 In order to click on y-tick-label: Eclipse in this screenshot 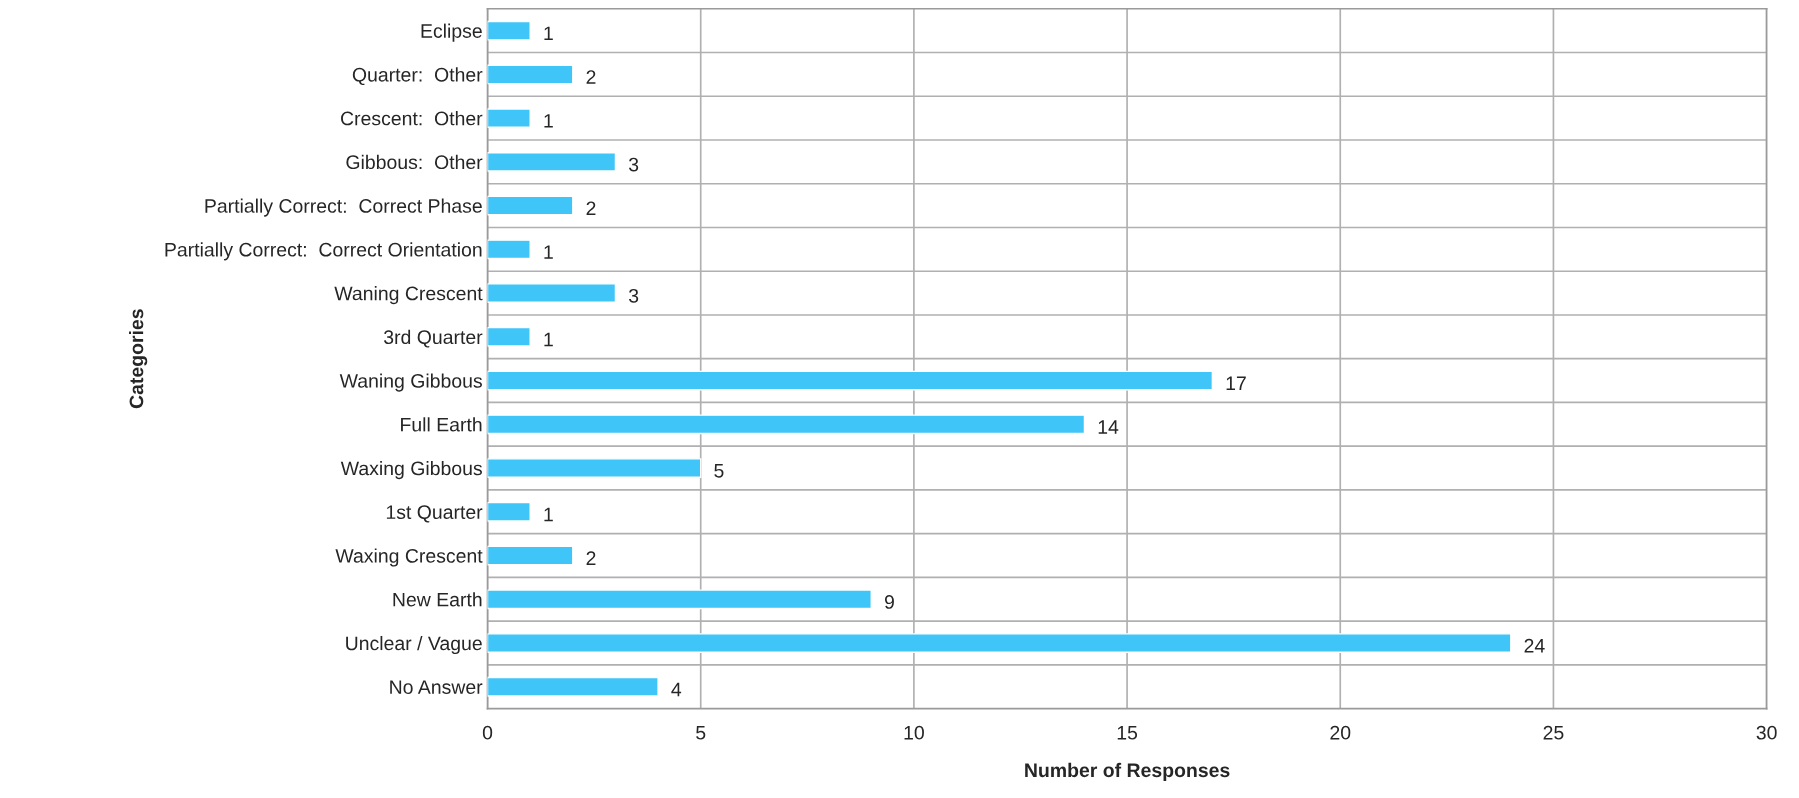, I will do `click(451, 32)`.